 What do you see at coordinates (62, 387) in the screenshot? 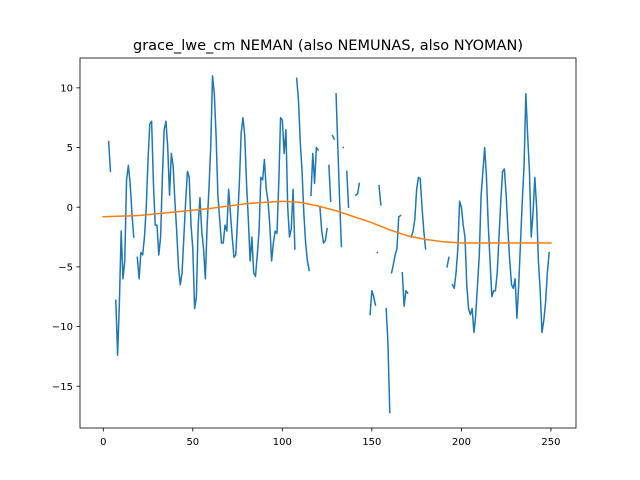
I see `y-tick-label: −15` at bounding box center [62, 387].